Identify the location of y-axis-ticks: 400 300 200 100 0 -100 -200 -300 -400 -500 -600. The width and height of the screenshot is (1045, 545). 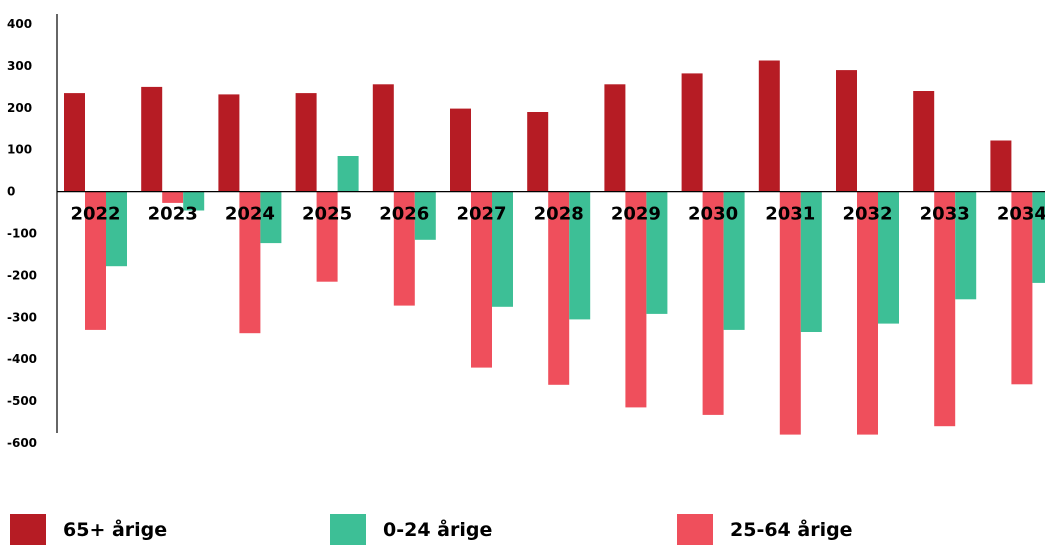
(22, 233).